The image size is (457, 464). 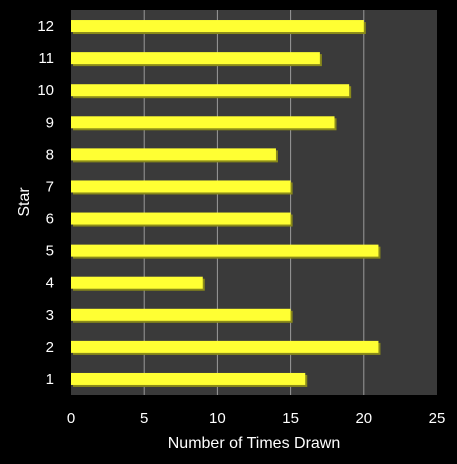 What do you see at coordinates (50, 315) in the screenshot?
I see `y-tick-label-3: 3` at bounding box center [50, 315].